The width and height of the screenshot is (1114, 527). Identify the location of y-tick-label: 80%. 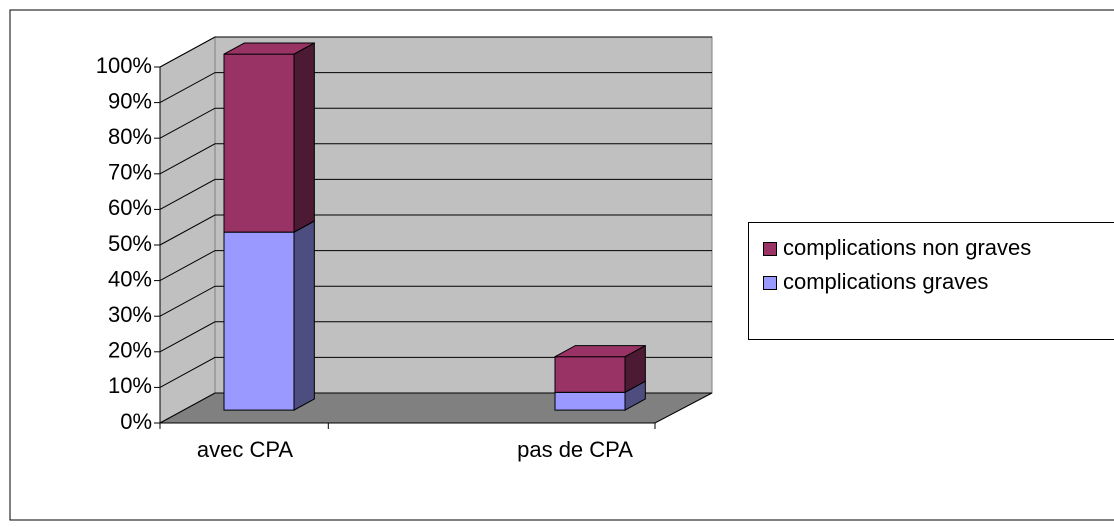
(130, 136).